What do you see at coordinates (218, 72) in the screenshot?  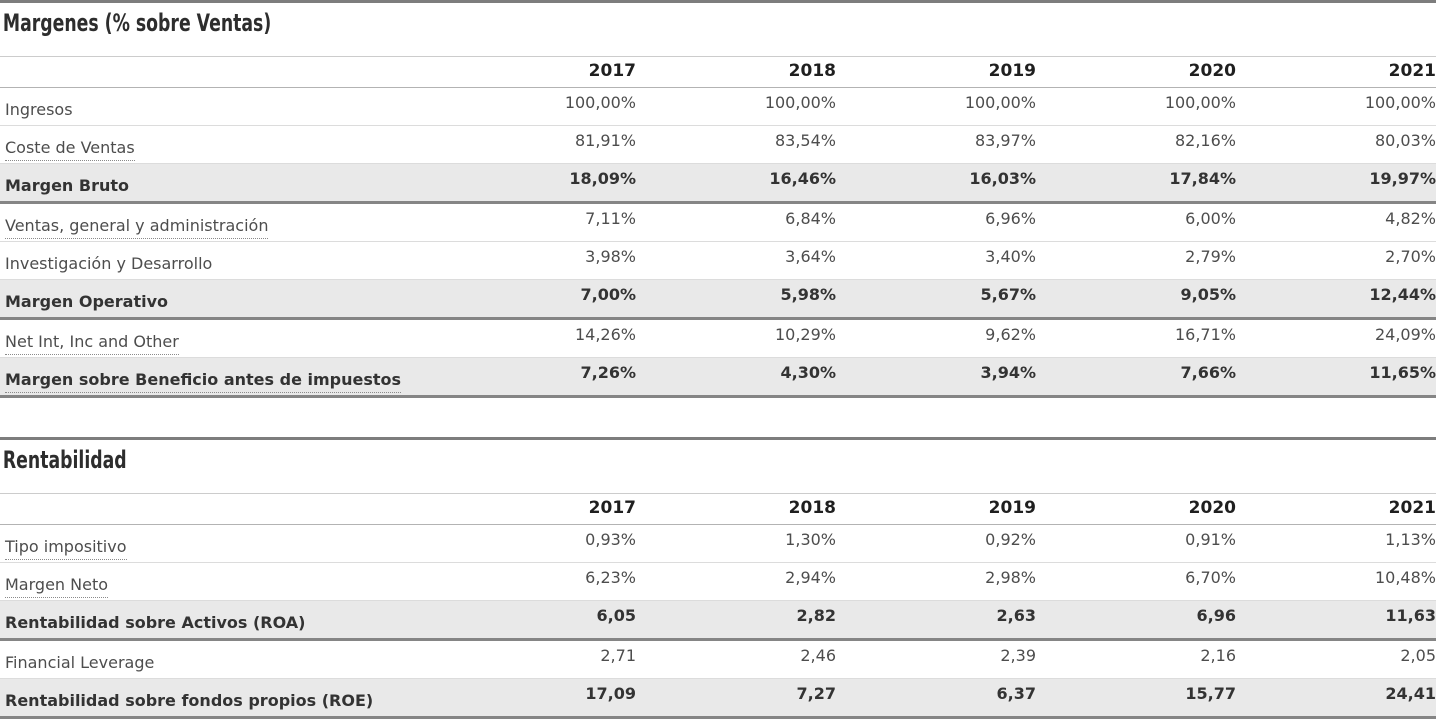 I see `empty-header-cell` at bounding box center [218, 72].